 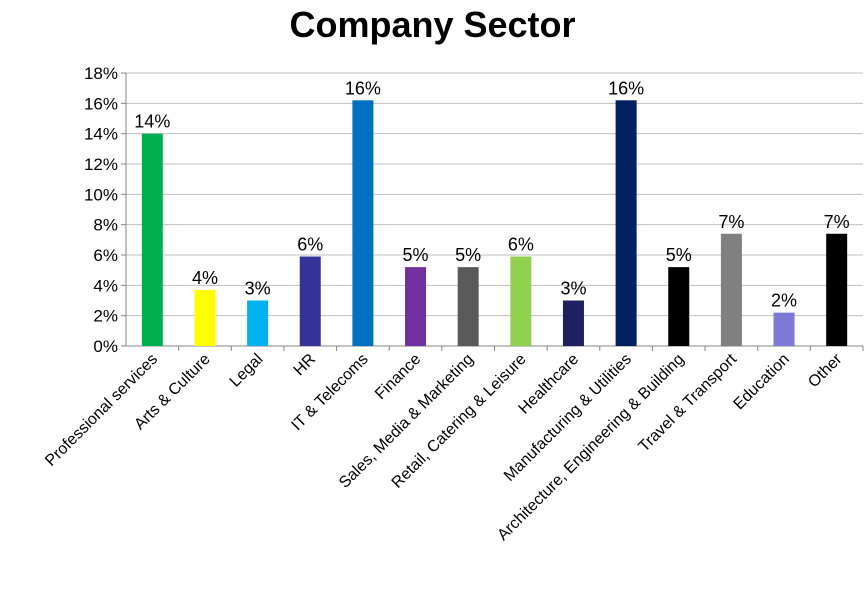 I want to click on category-label: Architecture, Engineering & Building, so click(x=590, y=447).